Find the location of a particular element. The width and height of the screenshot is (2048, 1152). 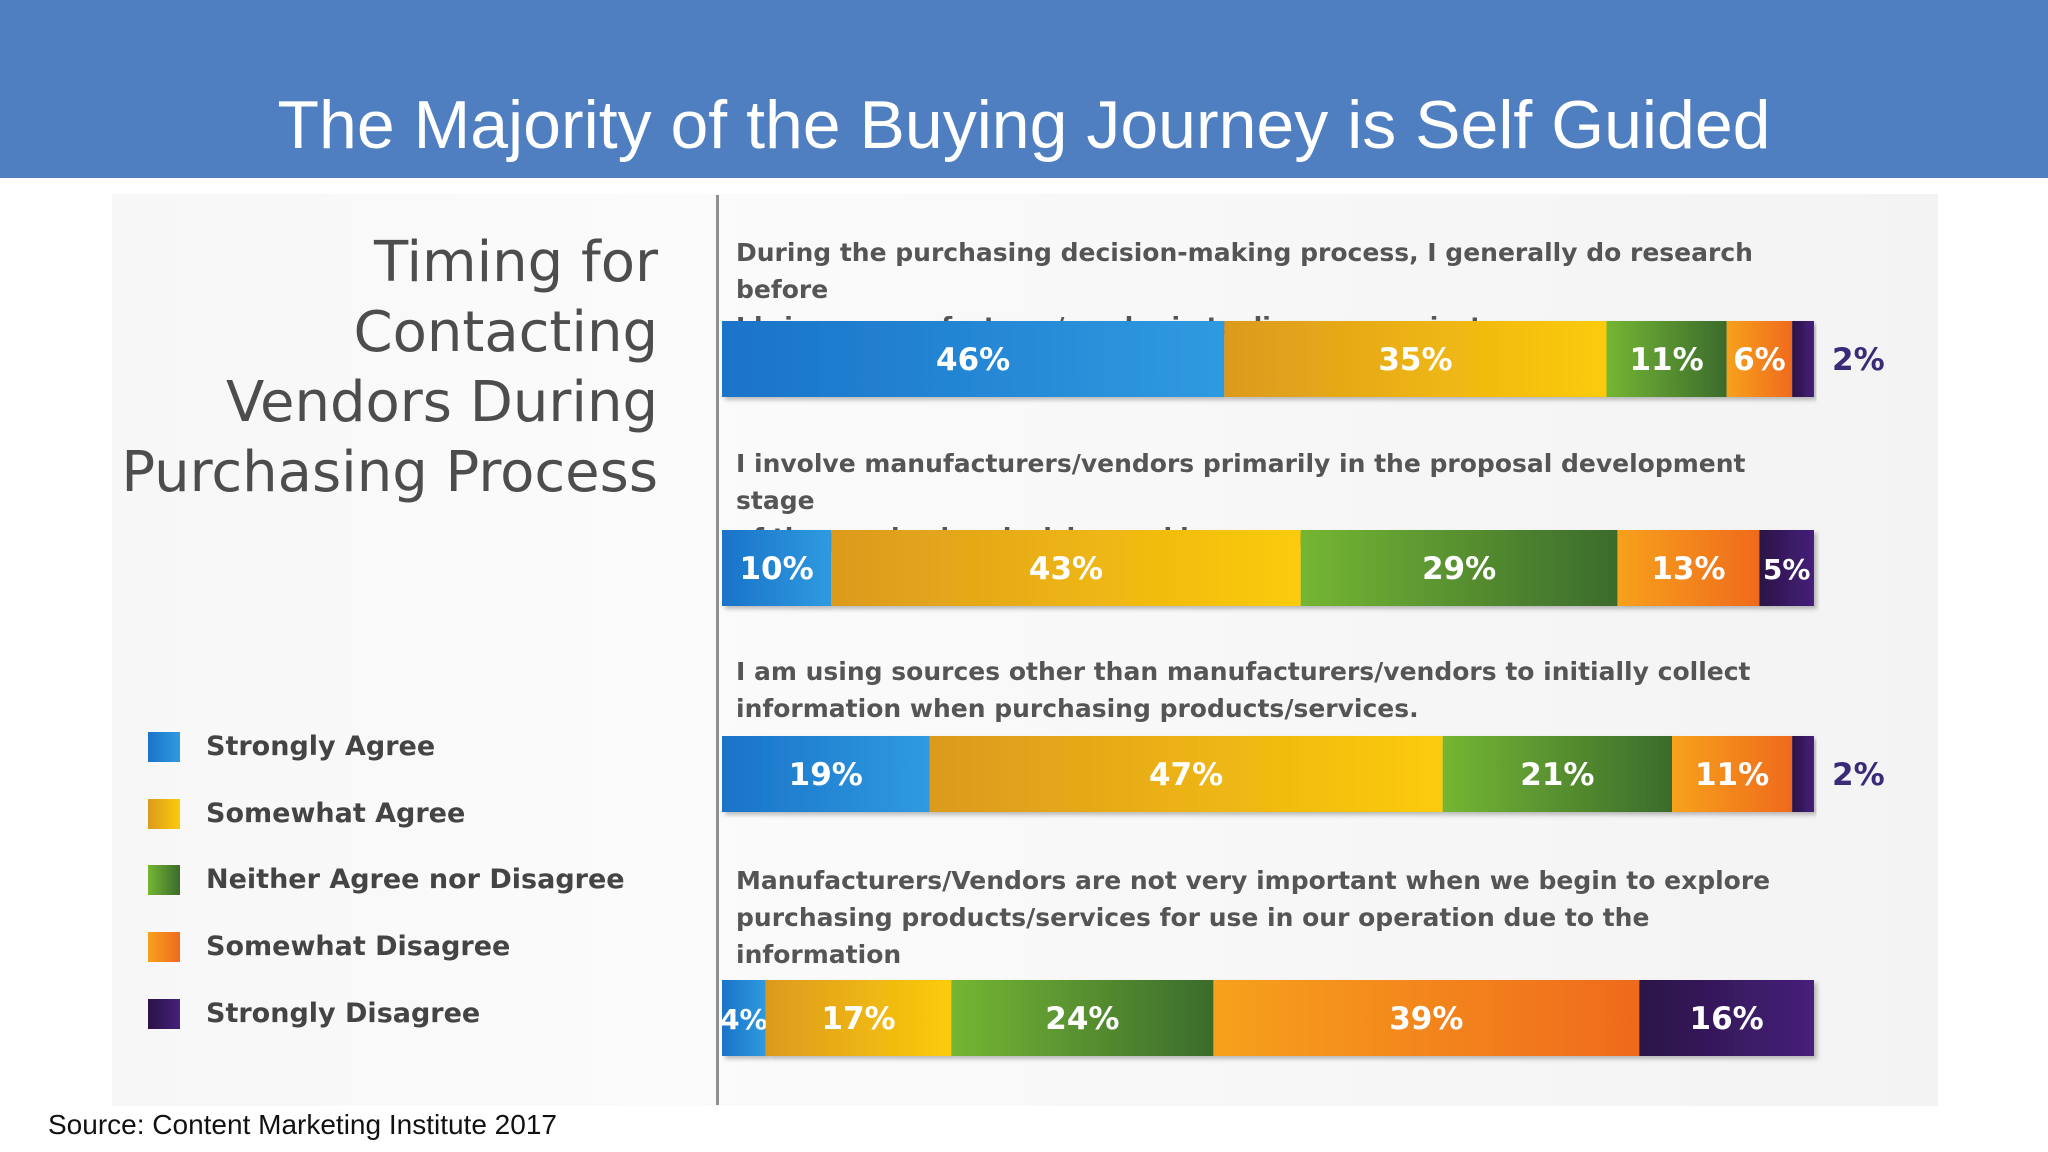

bar-label-r2-s2: 43% is located at coordinates (1066, 569).